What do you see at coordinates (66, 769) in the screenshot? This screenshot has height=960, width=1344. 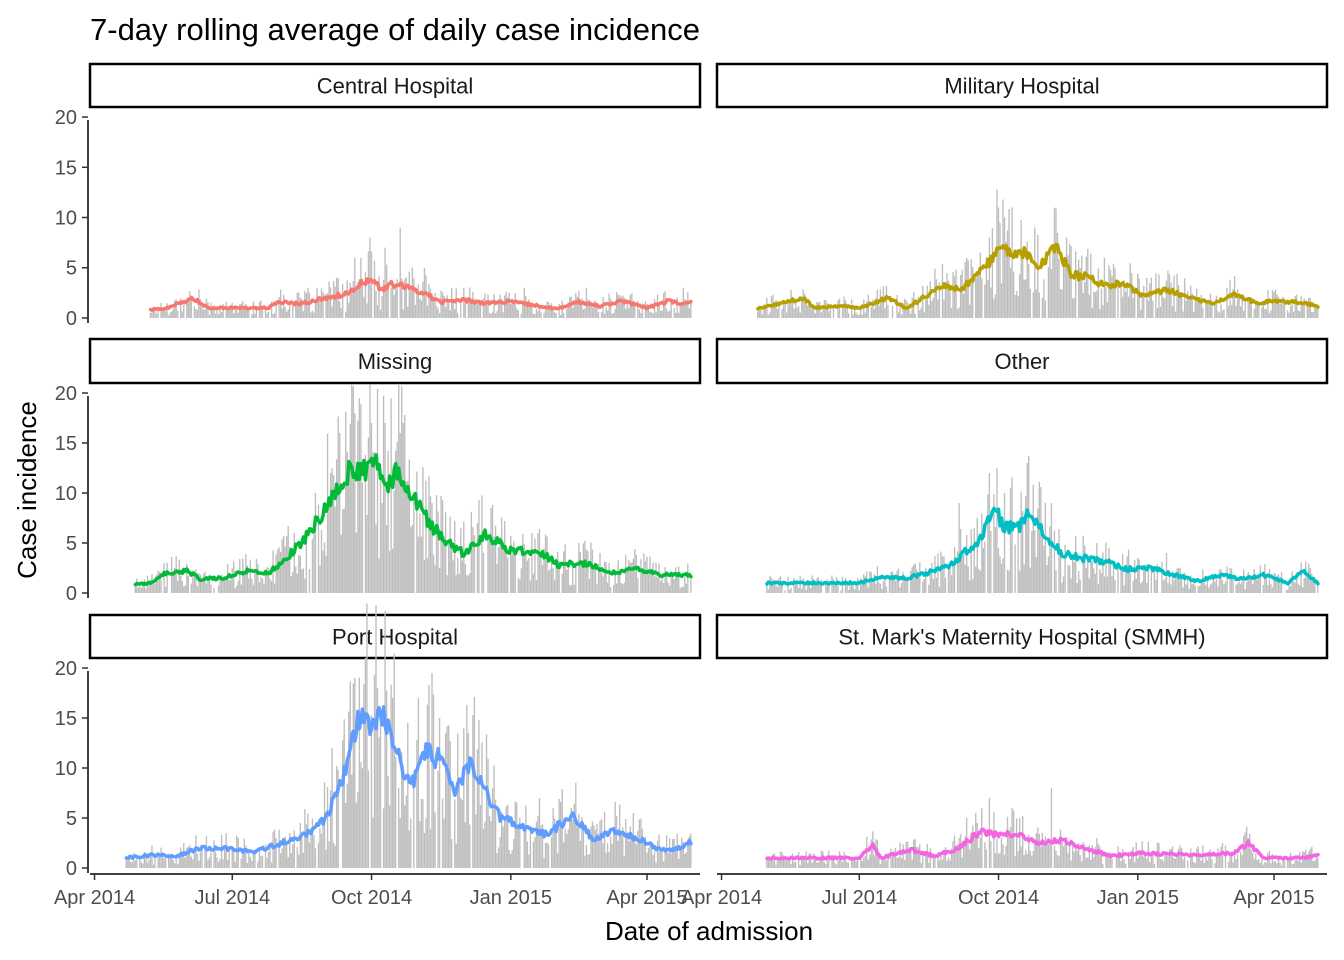 I see `y-tick-label: 10` at bounding box center [66, 769].